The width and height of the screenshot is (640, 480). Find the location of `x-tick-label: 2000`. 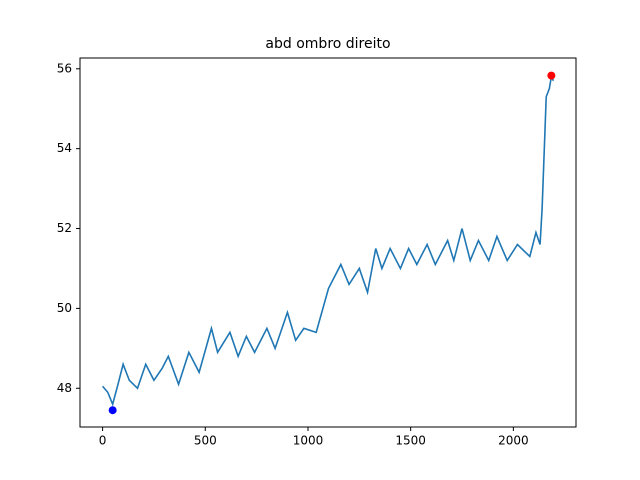

x-tick-label: 2000 is located at coordinates (513, 441).